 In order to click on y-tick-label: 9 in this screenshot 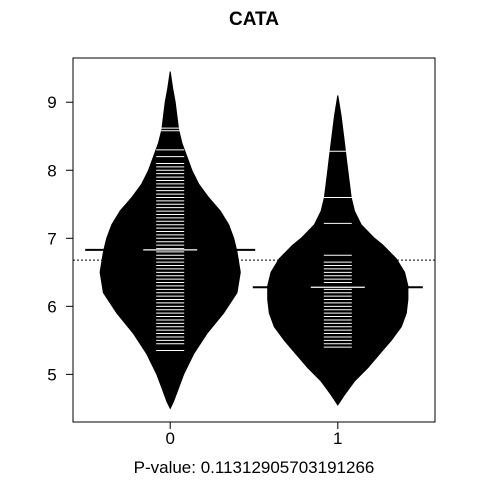, I will do `click(51, 102)`.